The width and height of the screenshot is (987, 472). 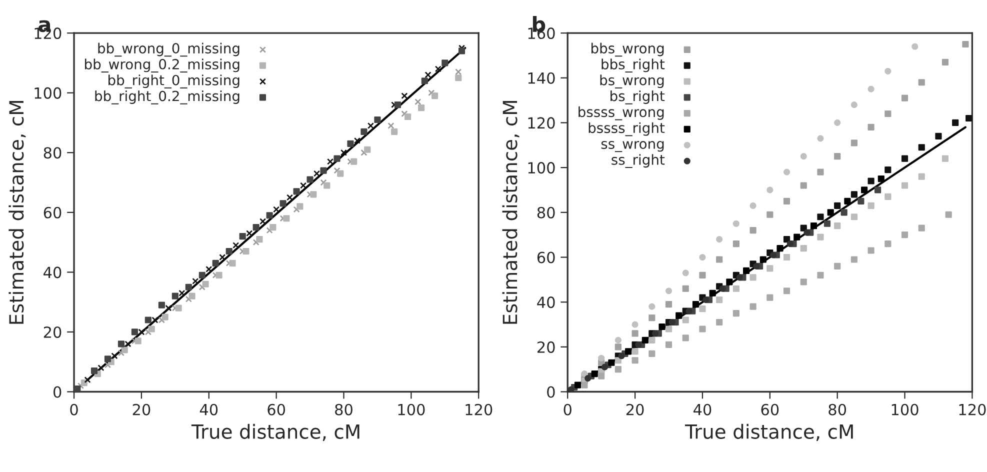 I want to click on y-tick-label: 120, so click(x=541, y=123).